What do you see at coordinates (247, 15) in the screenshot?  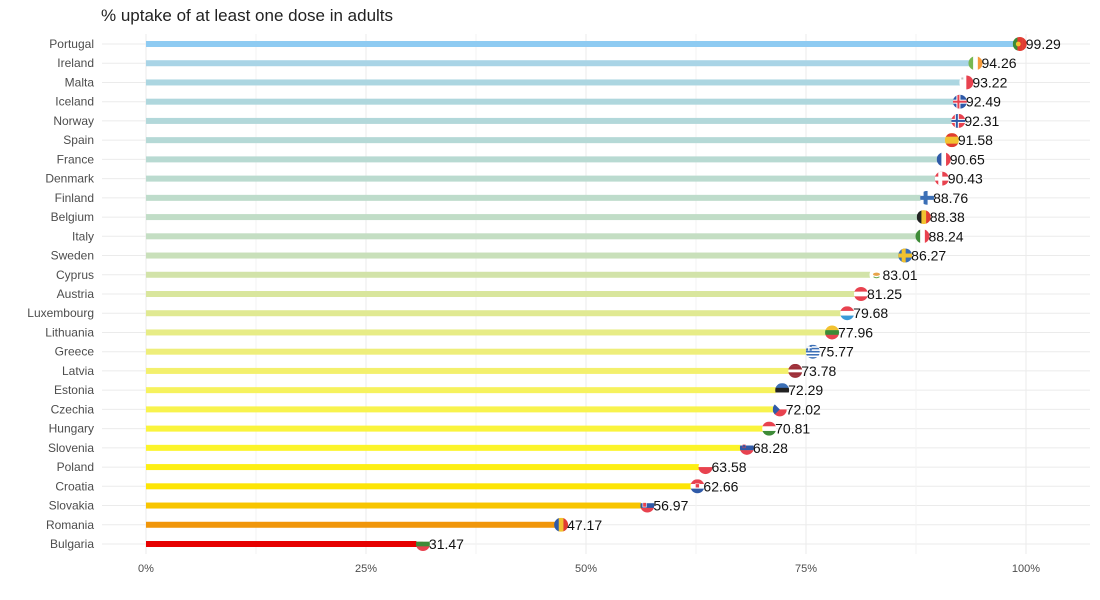 I see `chart-title: % uptake of at least one dose in adults` at bounding box center [247, 15].